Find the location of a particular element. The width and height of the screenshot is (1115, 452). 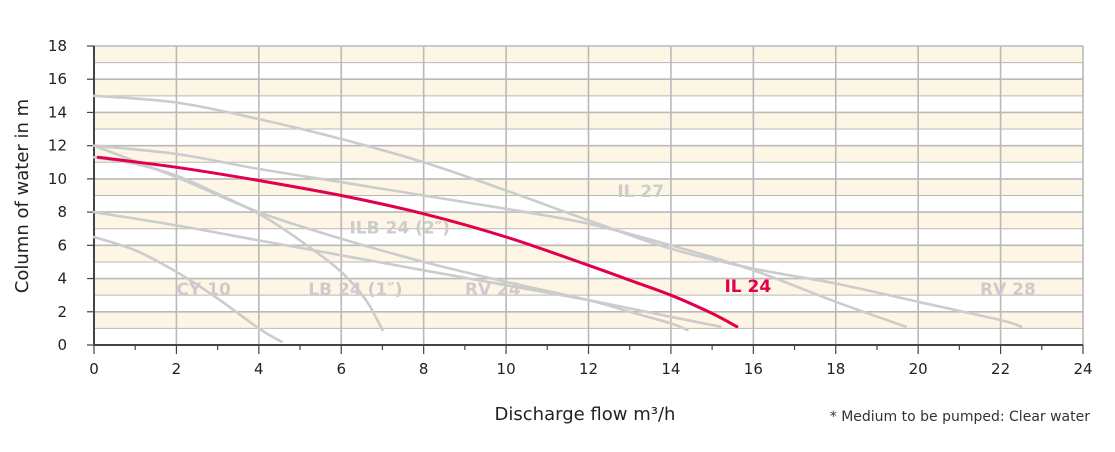

x-tick-label: 20 is located at coordinates (918, 369).